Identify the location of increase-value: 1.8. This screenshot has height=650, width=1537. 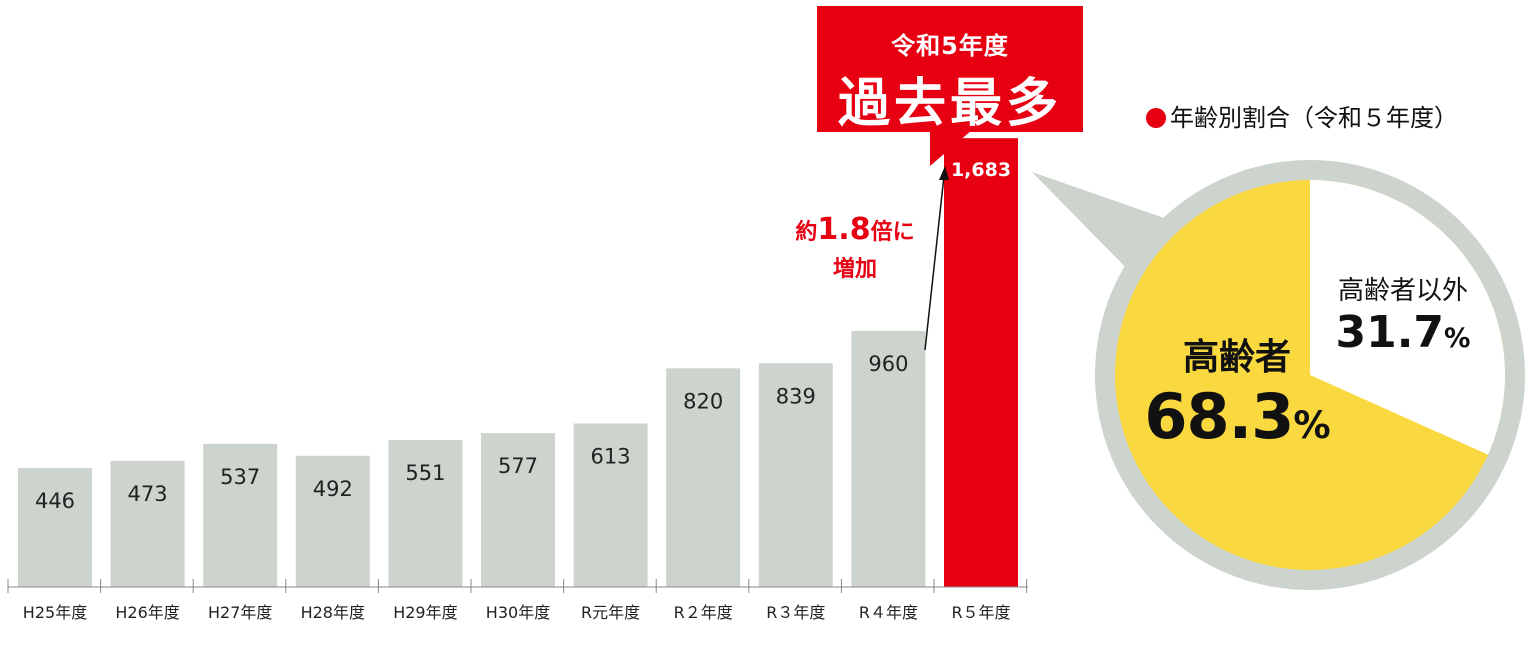
(844, 229).